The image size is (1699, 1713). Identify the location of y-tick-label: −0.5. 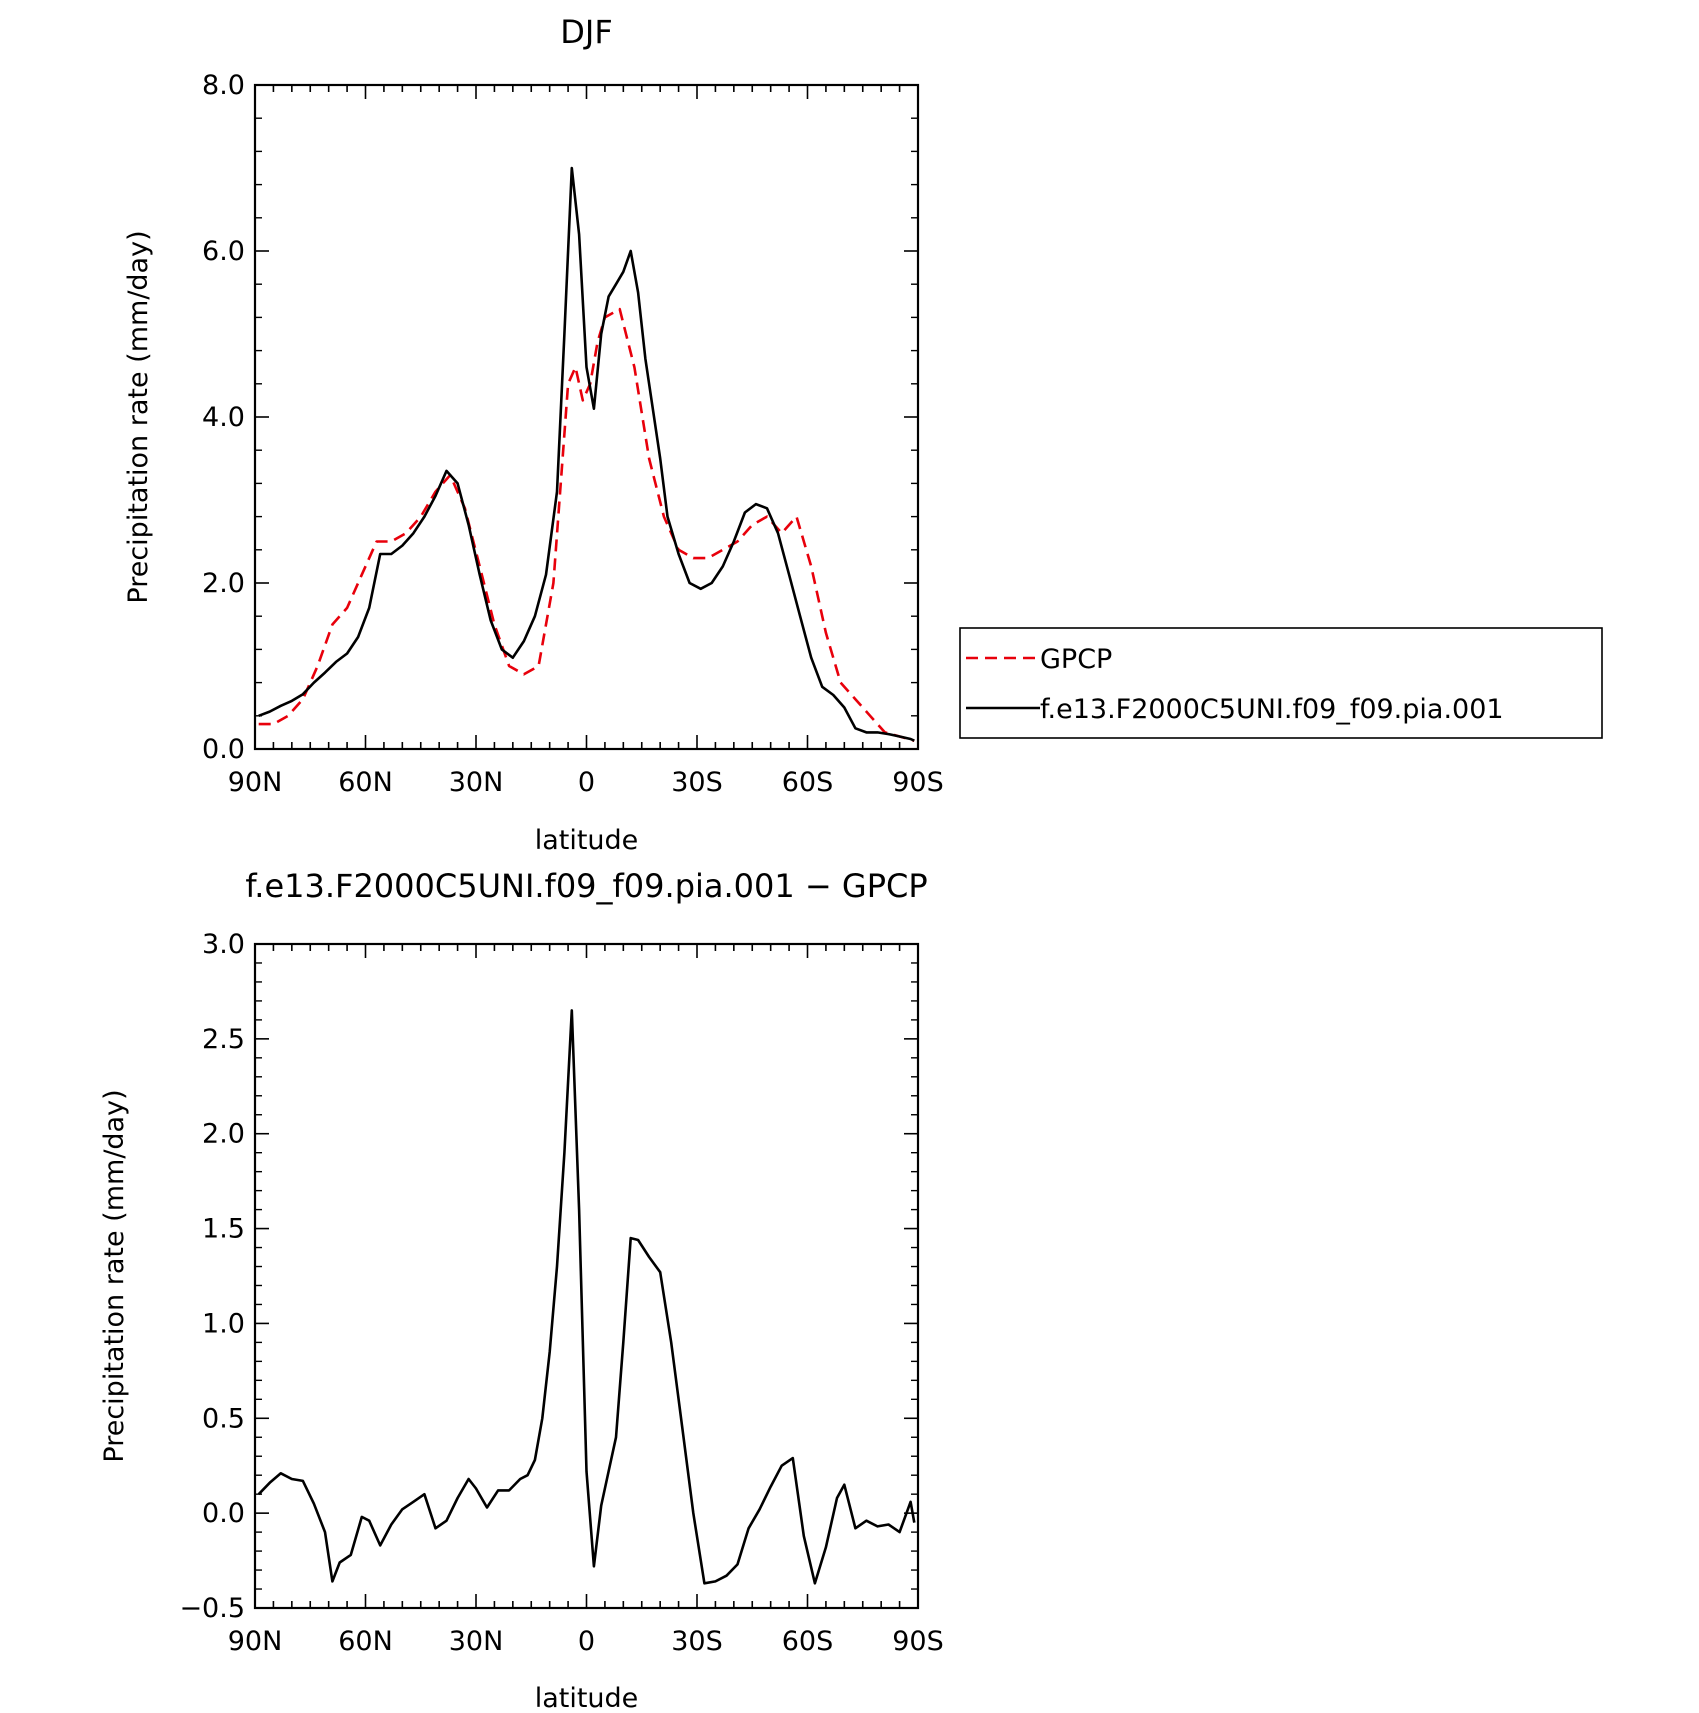
(212, 1608).